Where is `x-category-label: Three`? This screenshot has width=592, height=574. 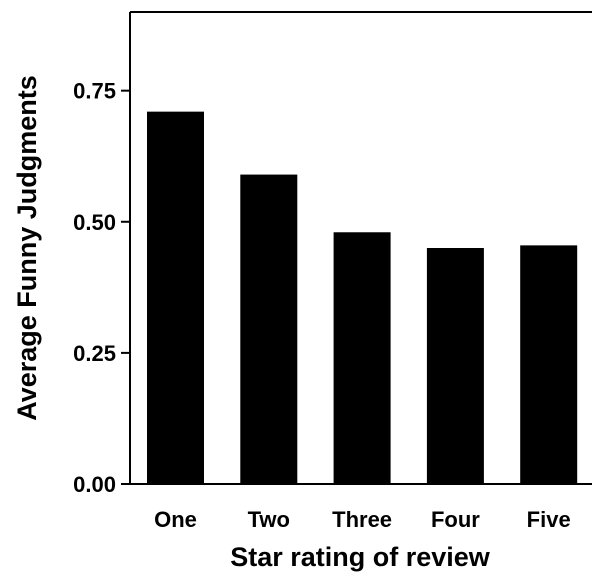
x-category-label: Three is located at coordinates (362, 519).